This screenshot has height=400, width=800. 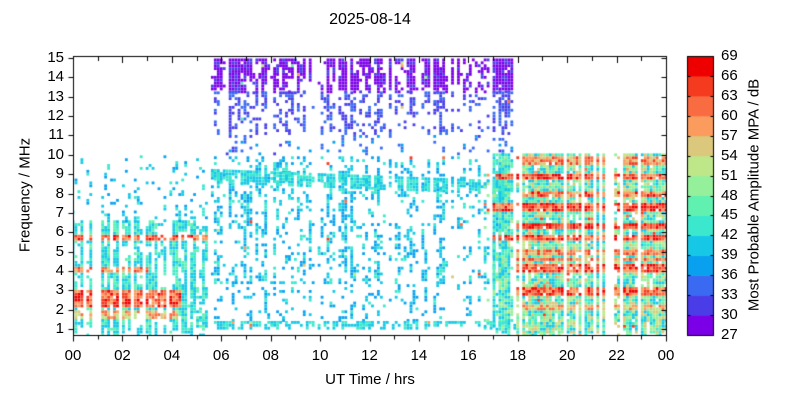 I want to click on x-tick-label: 14, so click(x=419, y=355).